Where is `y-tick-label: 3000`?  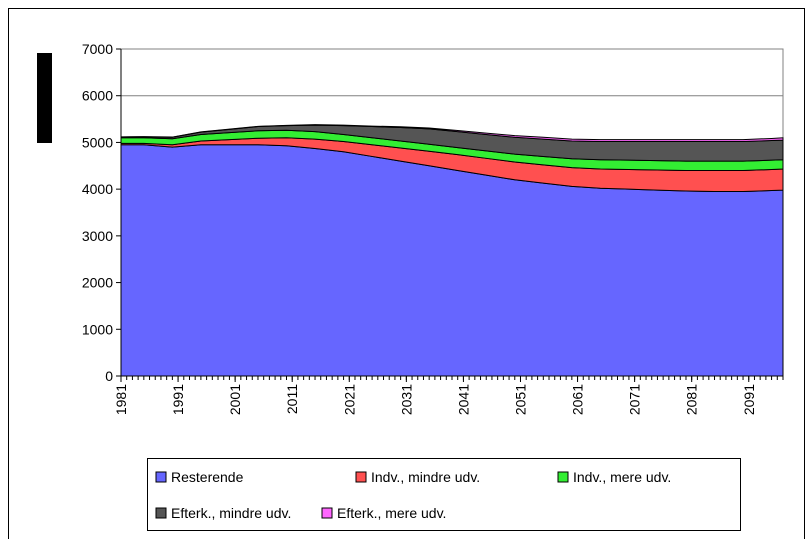
y-tick-label: 3000 is located at coordinates (97, 236).